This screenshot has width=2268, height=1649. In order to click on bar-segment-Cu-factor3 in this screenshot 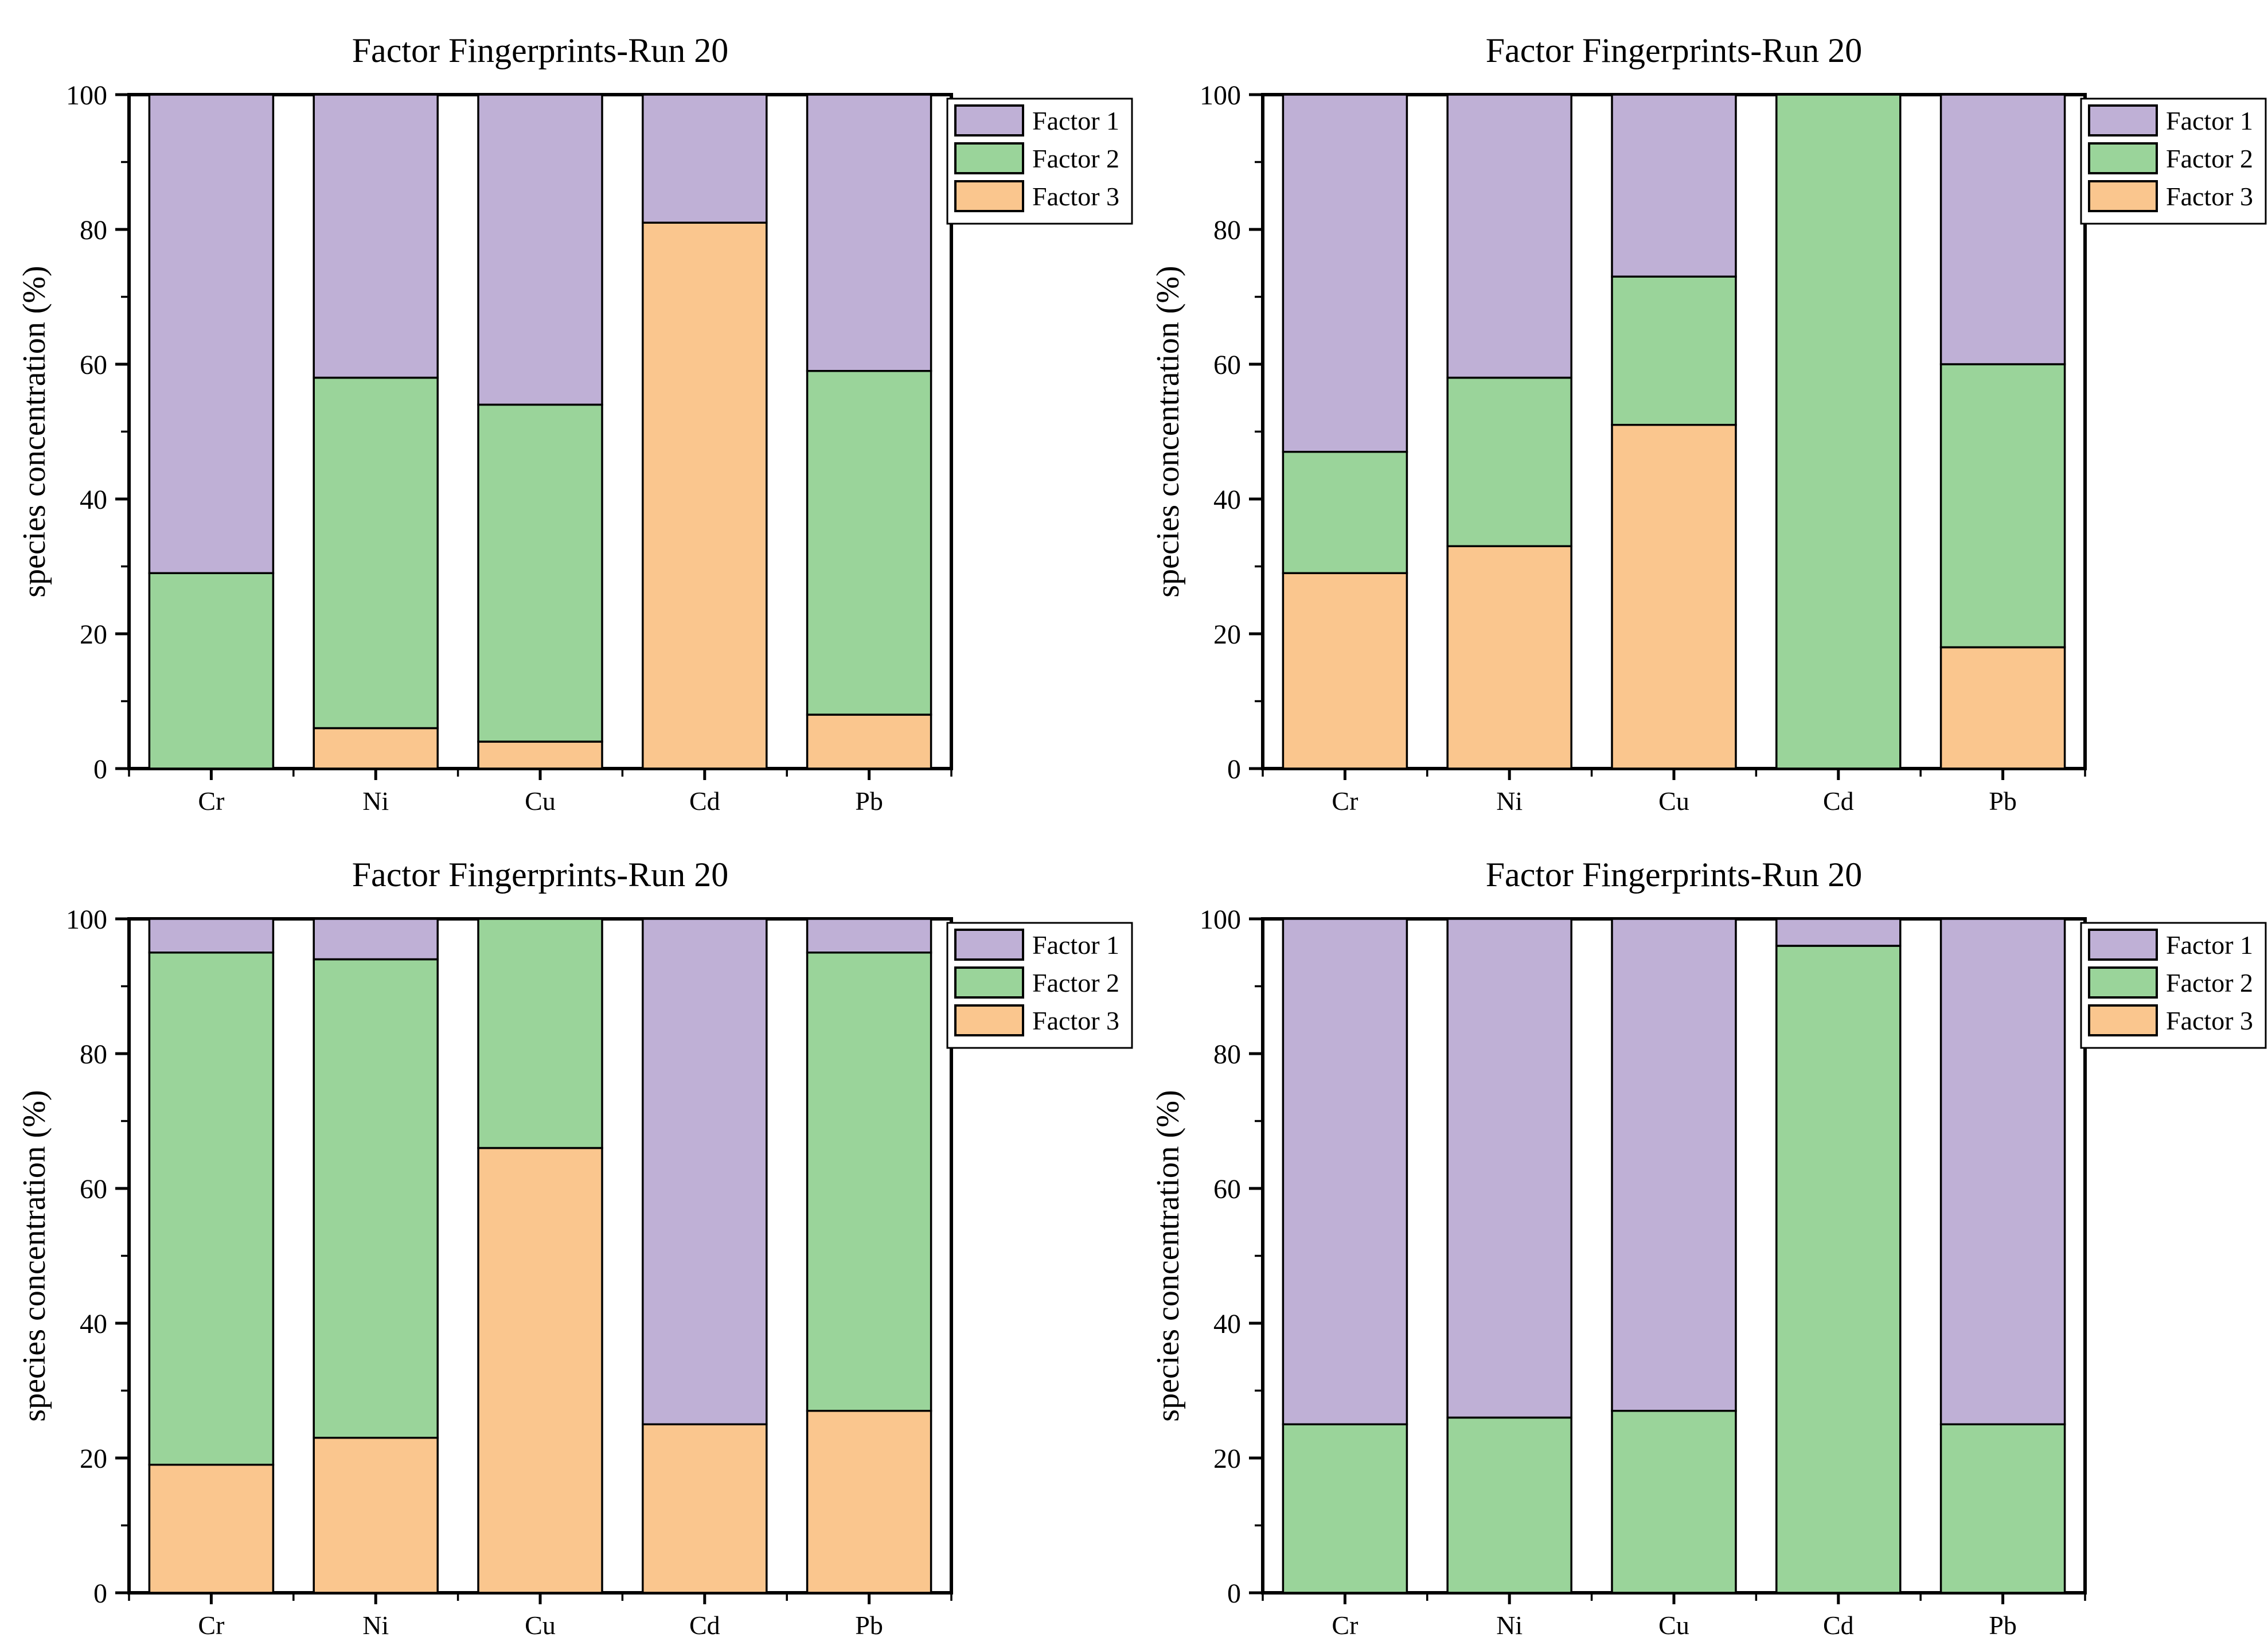, I will do `click(540, 1370)`.